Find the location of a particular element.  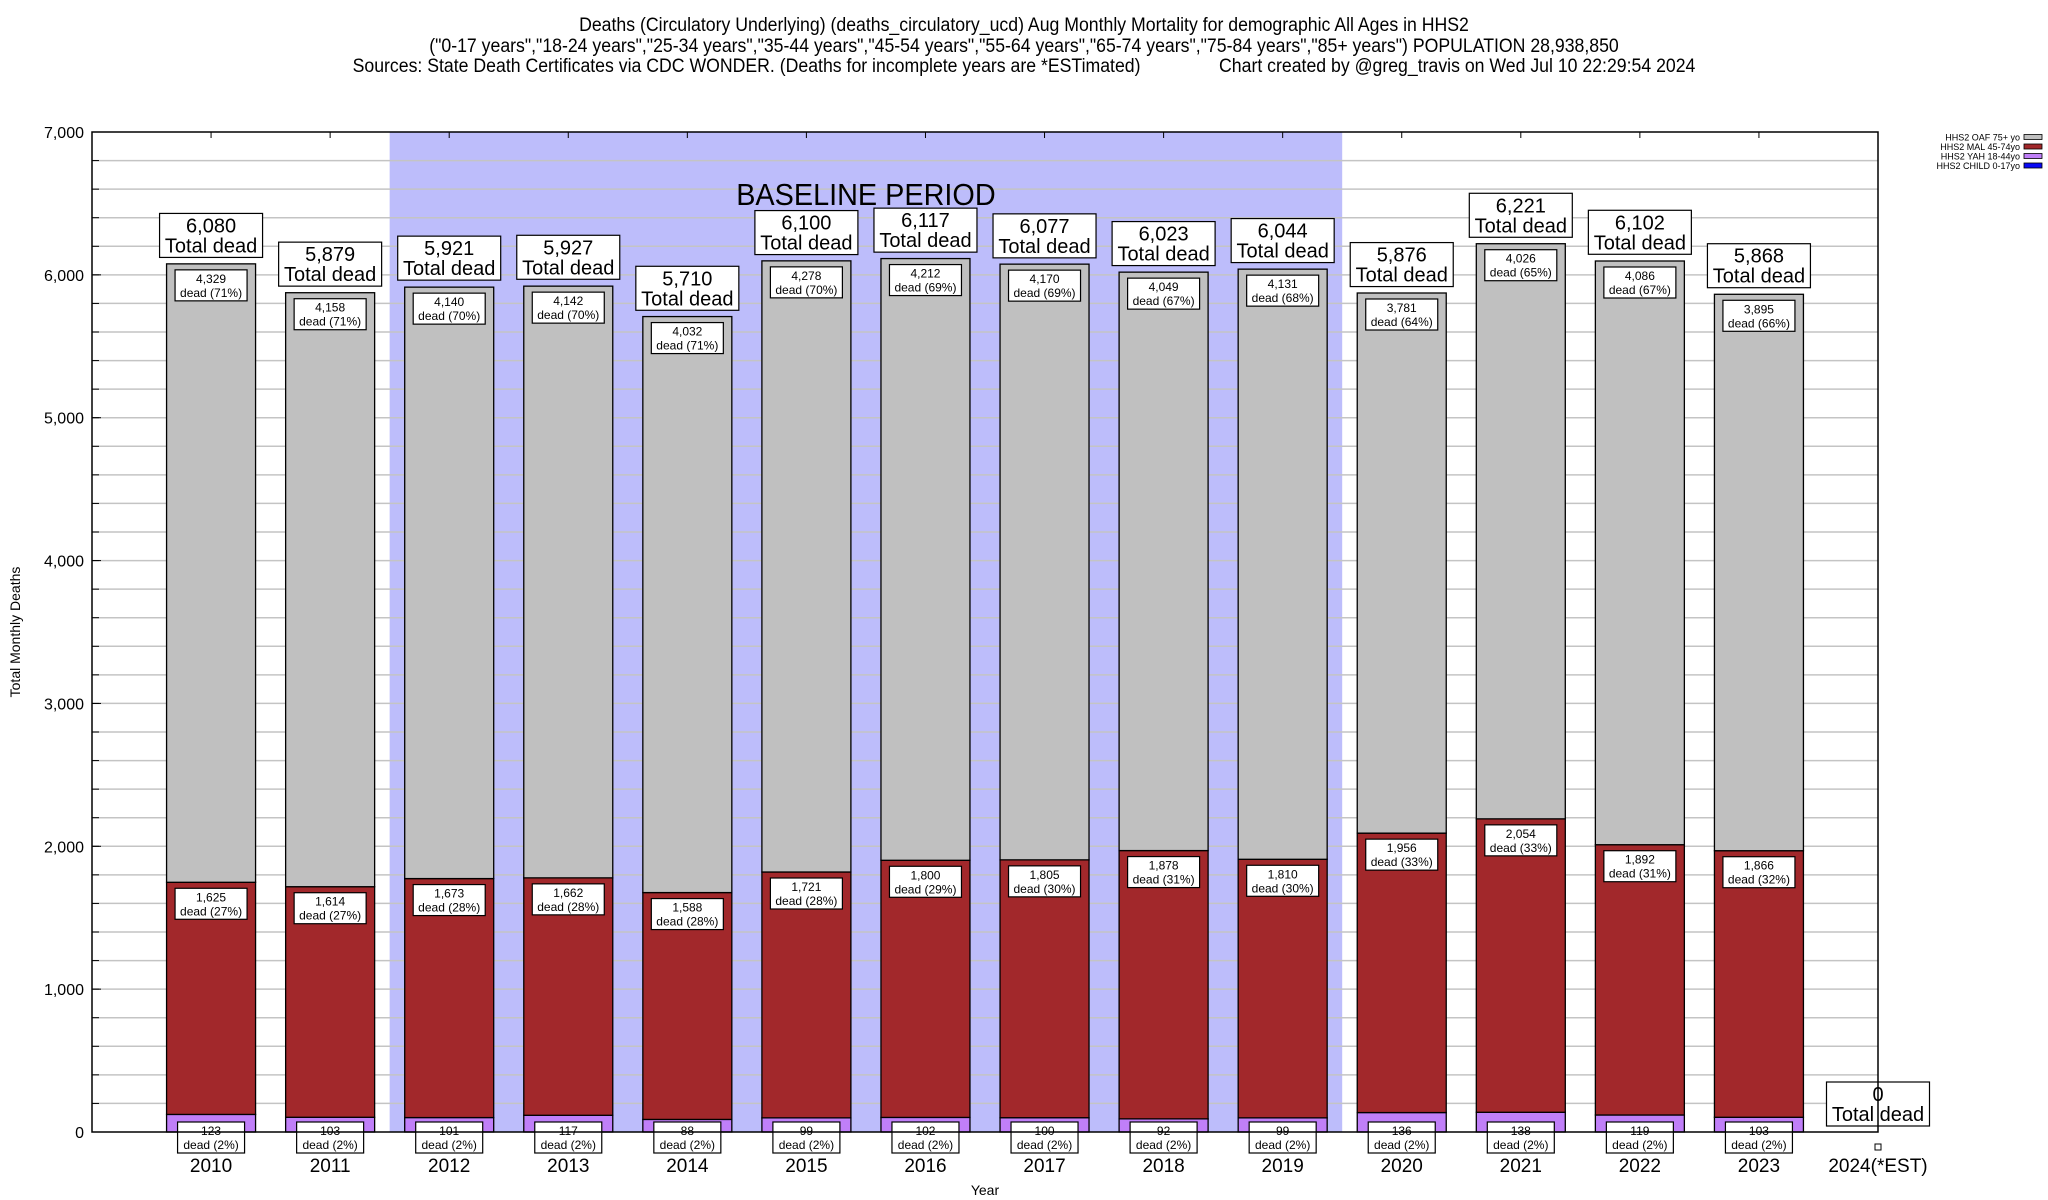

segment-value-label: 4,131 is located at coordinates (1283, 284).